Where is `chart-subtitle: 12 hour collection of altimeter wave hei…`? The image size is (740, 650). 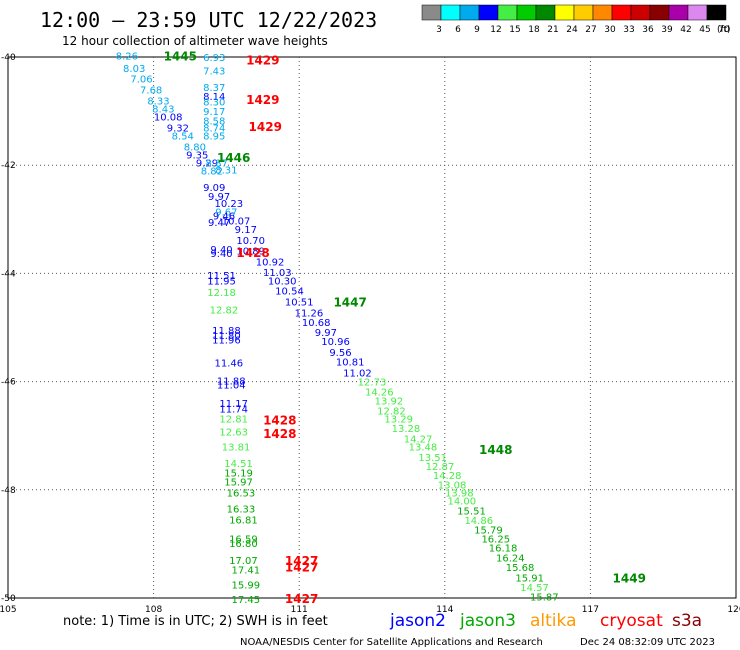 chart-subtitle: 12 hour collection of altimeter wave hei… is located at coordinates (195, 41).